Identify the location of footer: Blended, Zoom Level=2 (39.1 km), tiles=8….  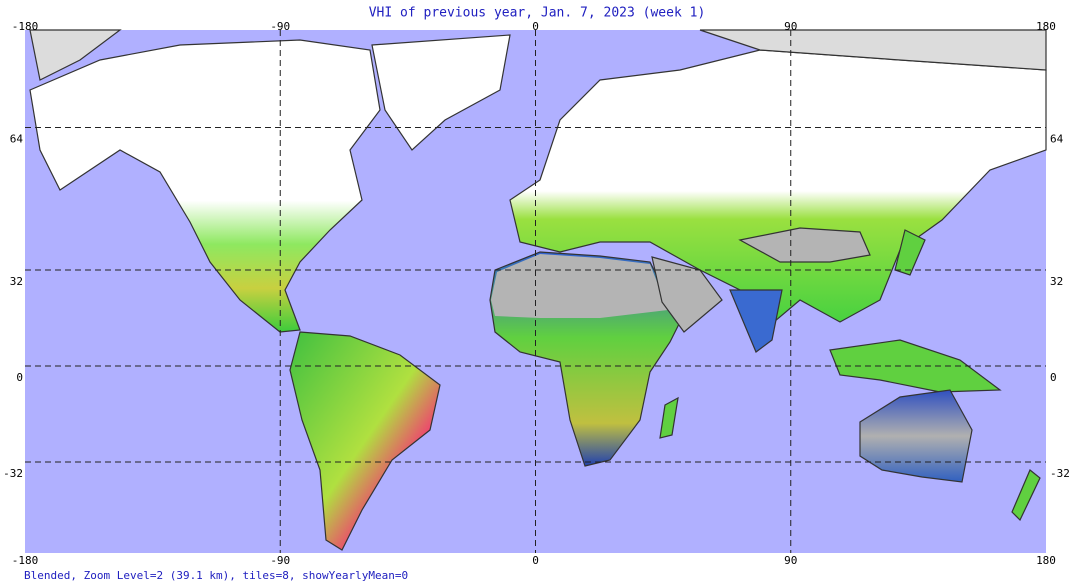
(216, 575).